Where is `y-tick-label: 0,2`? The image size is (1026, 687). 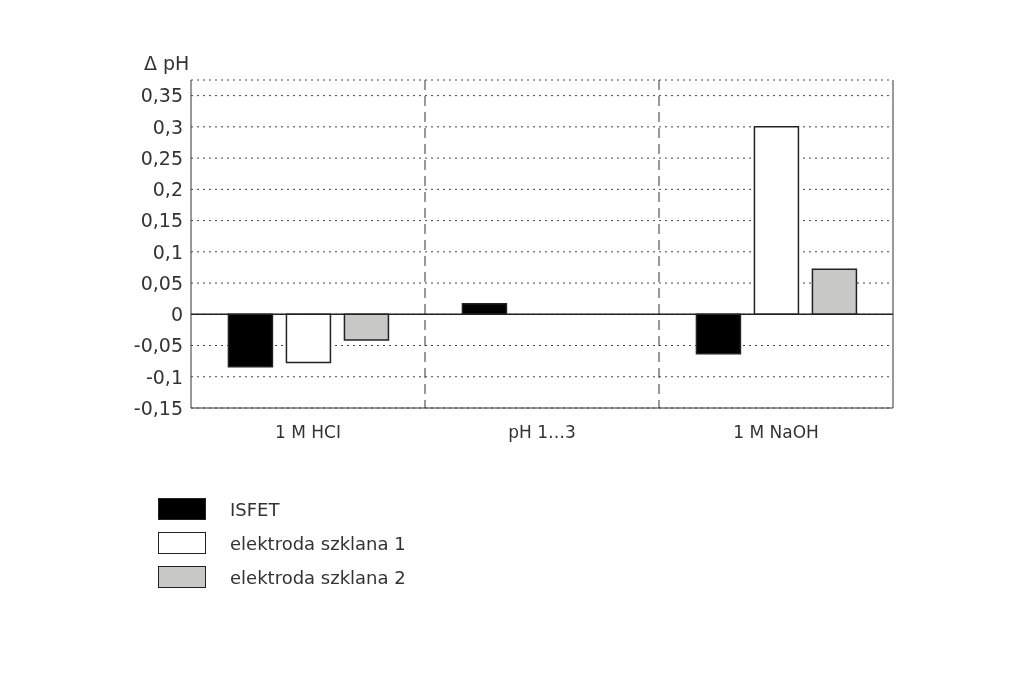
y-tick-label: 0,2 is located at coordinates (167, 189).